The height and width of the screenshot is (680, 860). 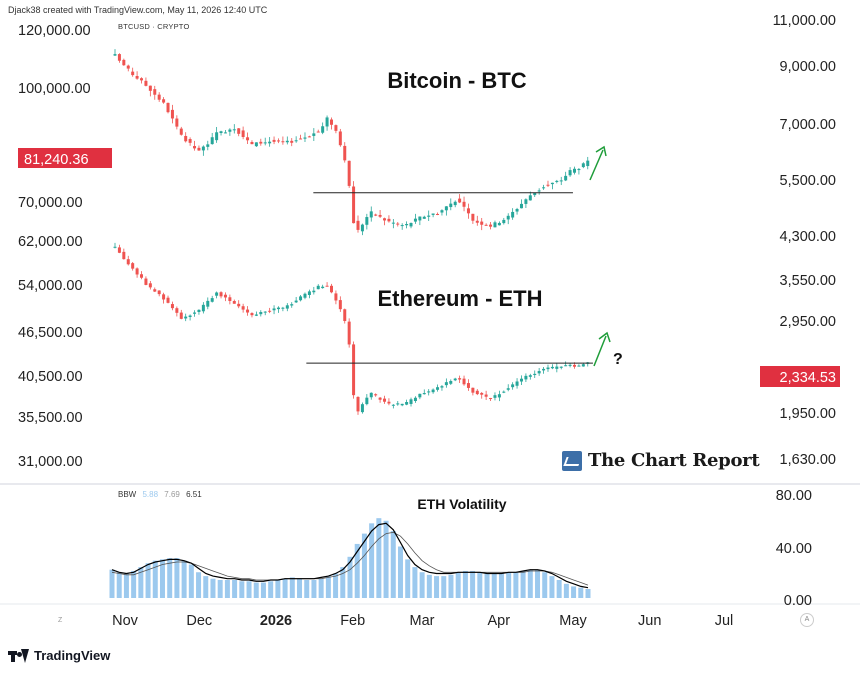 What do you see at coordinates (60, 620) in the screenshot?
I see `zoom-button: Z` at bounding box center [60, 620].